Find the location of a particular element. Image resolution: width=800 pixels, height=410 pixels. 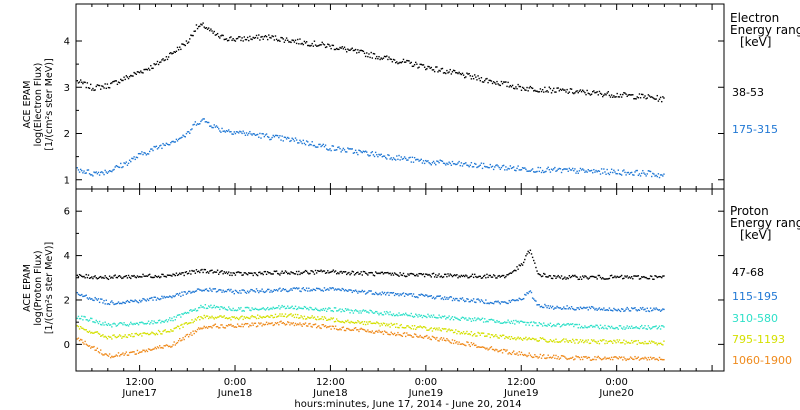

y-tick-label: 0 is located at coordinates (67, 345).